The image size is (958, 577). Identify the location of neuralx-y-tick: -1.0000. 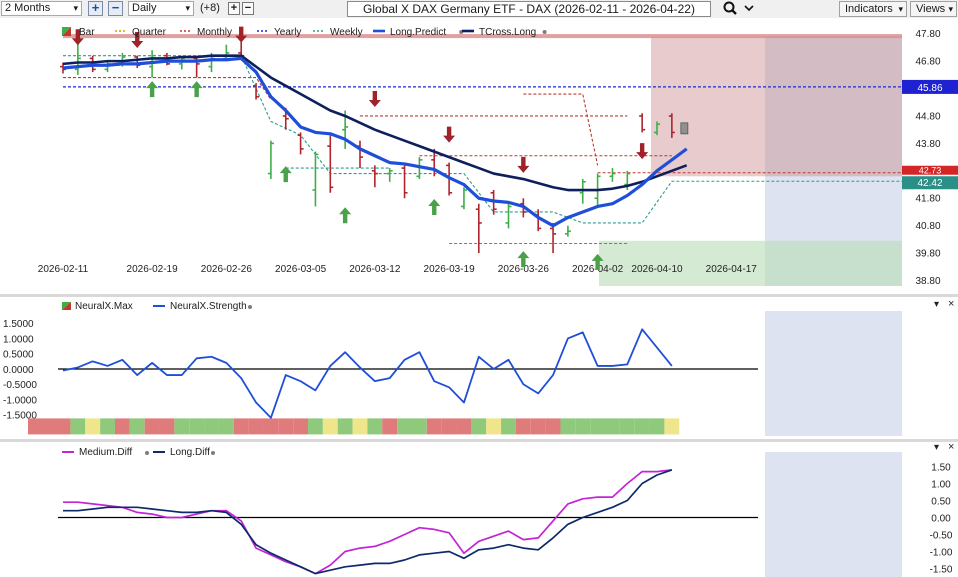
(20, 400).